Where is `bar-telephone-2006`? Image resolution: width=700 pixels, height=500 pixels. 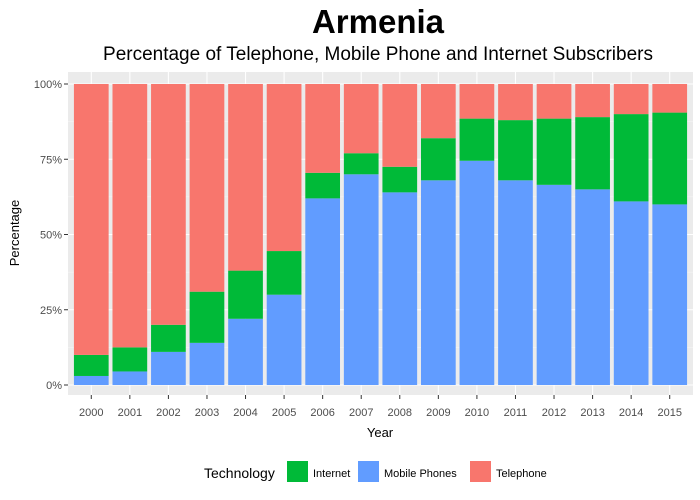 bar-telephone-2006 is located at coordinates (323, 128).